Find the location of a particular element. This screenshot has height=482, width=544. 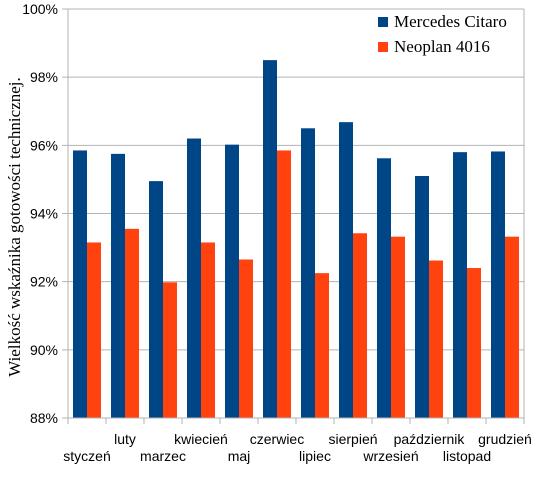

bar-mercedes-citaro-październik is located at coordinates (422, 297).